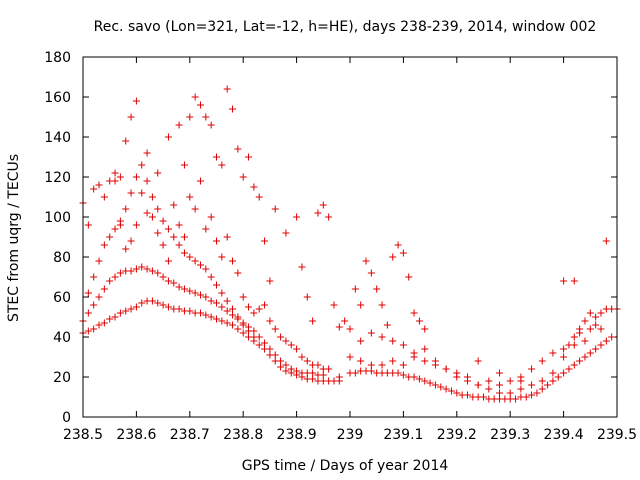  Describe the element at coordinates (457, 435) in the screenshot. I see `x-tick-label: 239.2` at that location.